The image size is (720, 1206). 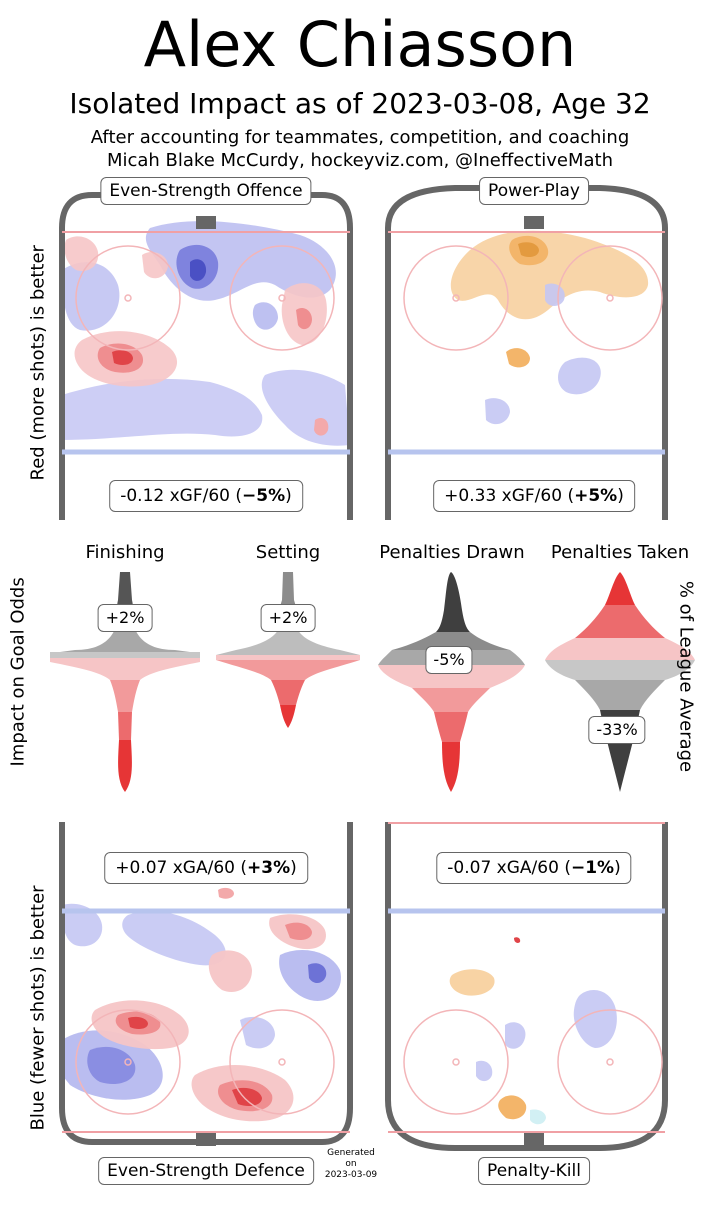 I want to click on es-defence-dot-left, so click(x=128, y=1062).